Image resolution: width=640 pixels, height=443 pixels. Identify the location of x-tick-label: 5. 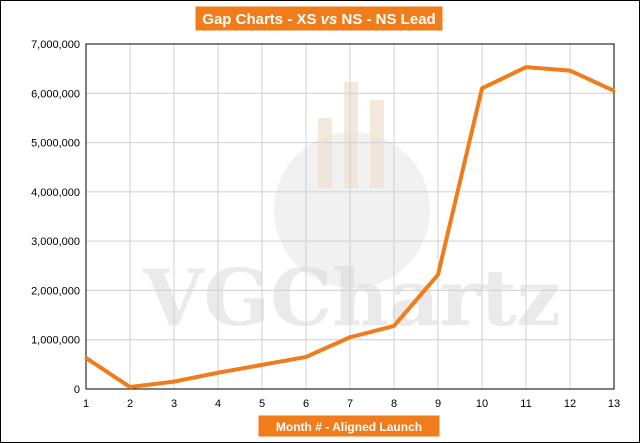
(262, 404).